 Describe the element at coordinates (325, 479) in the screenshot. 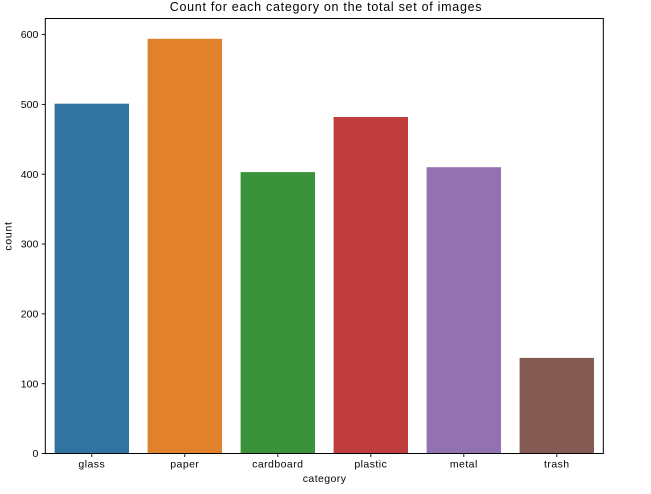

I see `svg-text: category` at that location.